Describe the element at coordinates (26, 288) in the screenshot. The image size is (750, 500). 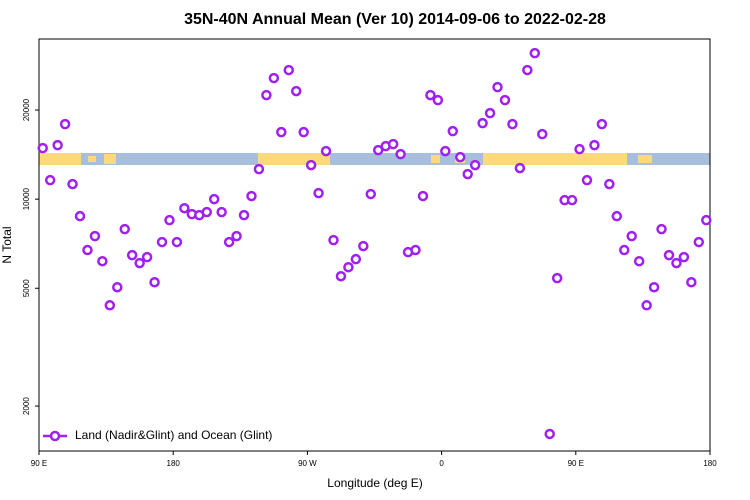
I see `y-tick-label: 5000` at that location.